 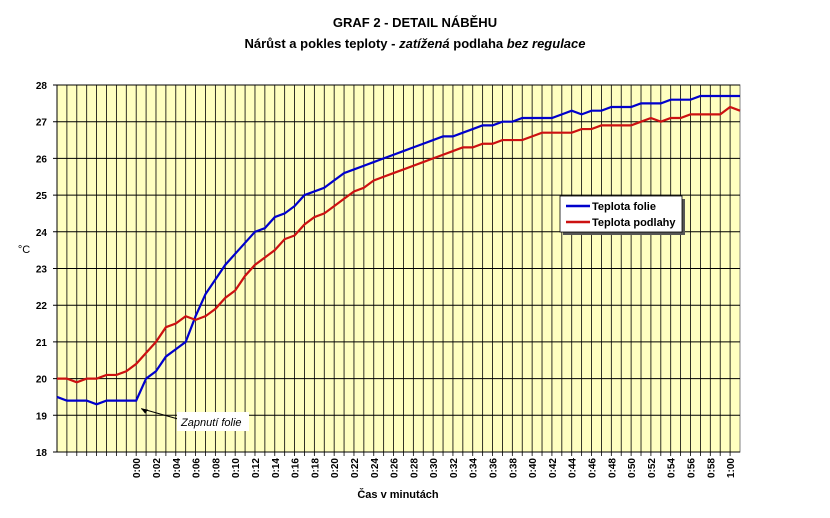 I want to click on x-tick-label: 0:36, so click(x=494, y=468).